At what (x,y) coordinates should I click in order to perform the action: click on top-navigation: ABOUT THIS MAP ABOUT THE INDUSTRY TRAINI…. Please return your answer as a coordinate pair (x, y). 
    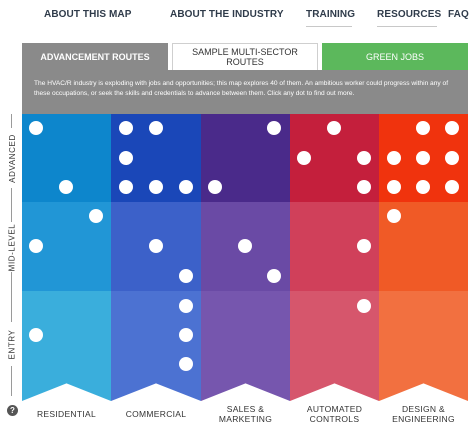
    Looking at the image, I should click on (237, 15).